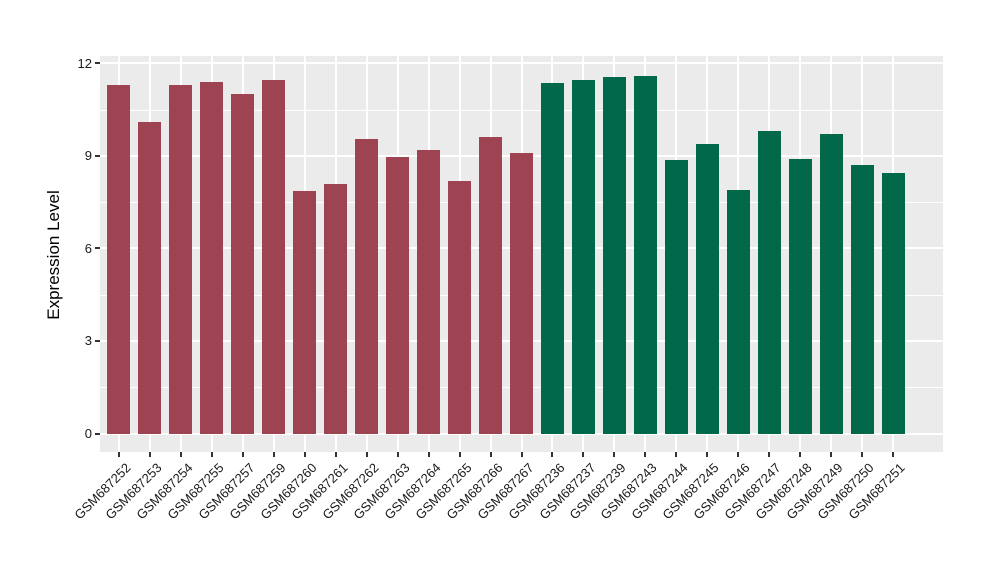 Image resolution: width=1000 pixels, height=580 pixels. What do you see at coordinates (583, 257) in the screenshot?
I see `bar-GSM687237` at bounding box center [583, 257].